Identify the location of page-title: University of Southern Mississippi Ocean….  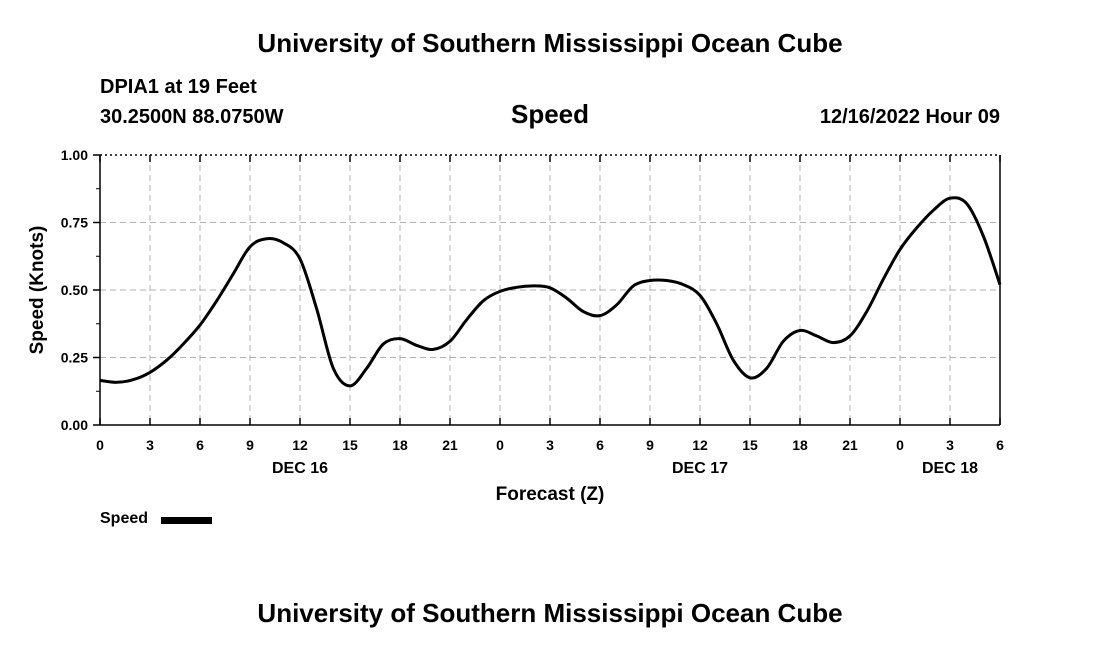
(550, 43).